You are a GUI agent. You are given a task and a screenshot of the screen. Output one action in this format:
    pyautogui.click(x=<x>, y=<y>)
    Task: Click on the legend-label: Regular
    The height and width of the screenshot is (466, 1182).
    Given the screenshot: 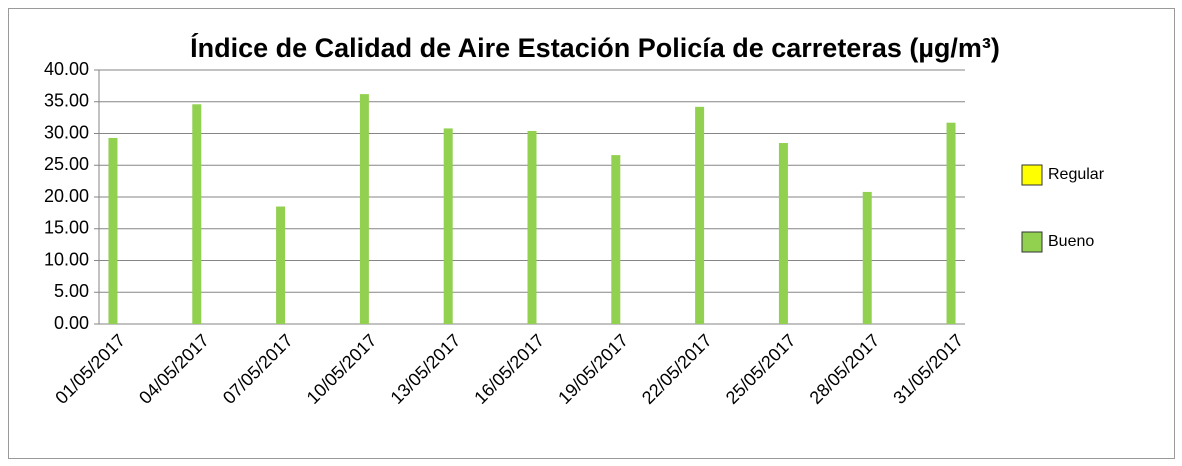 What is the action you would take?
    pyautogui.click(x=1076, y=174)
    